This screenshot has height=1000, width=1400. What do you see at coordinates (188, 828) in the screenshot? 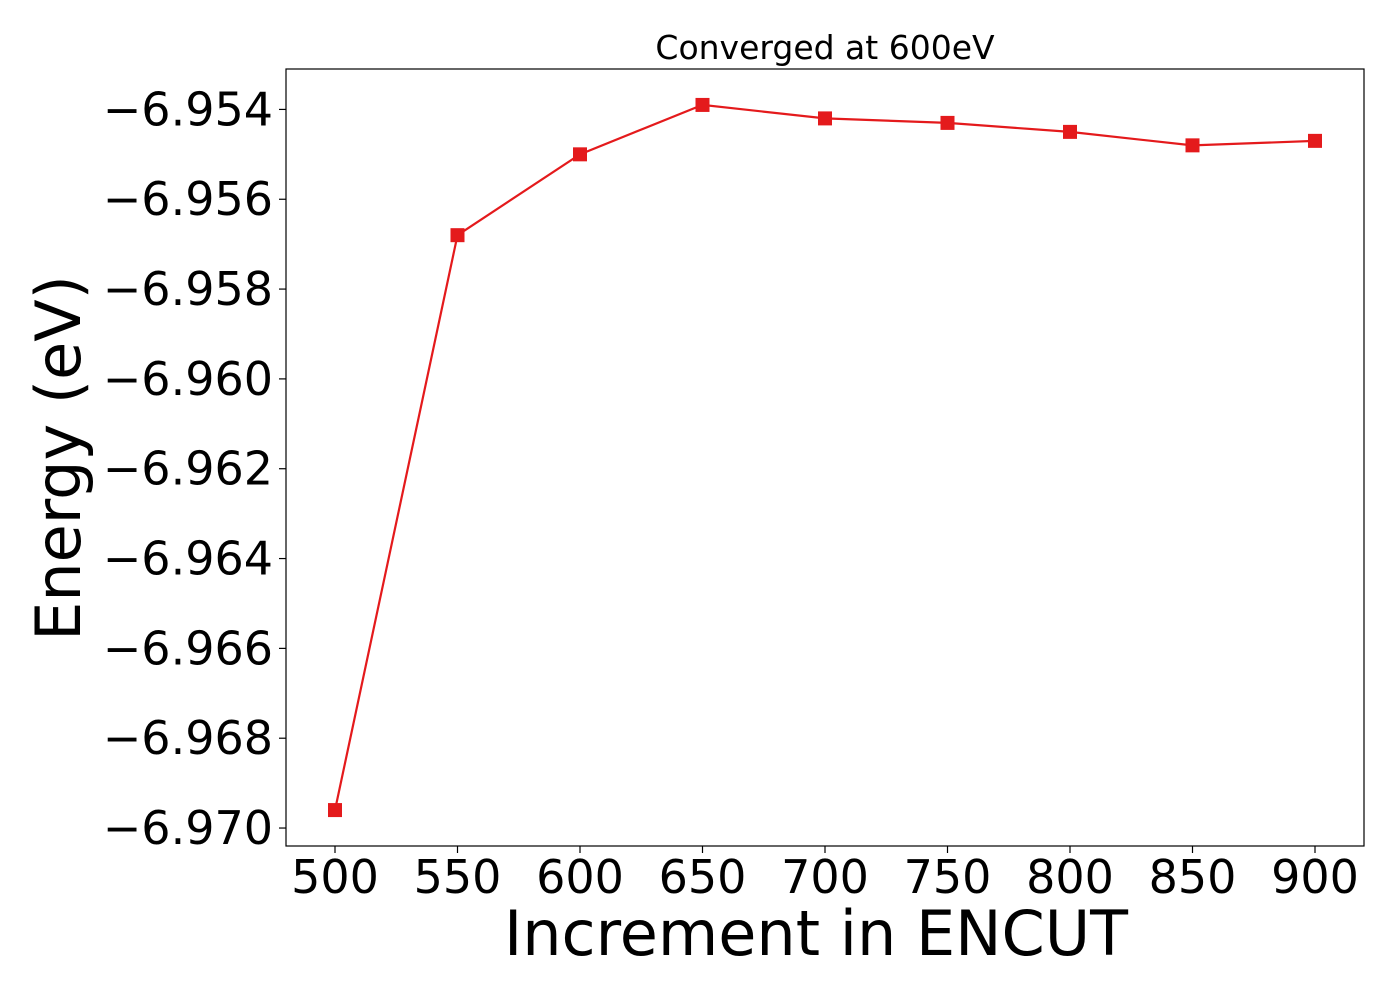
I see `y-tick-label: −6.970` at bounding box center [188, 828].